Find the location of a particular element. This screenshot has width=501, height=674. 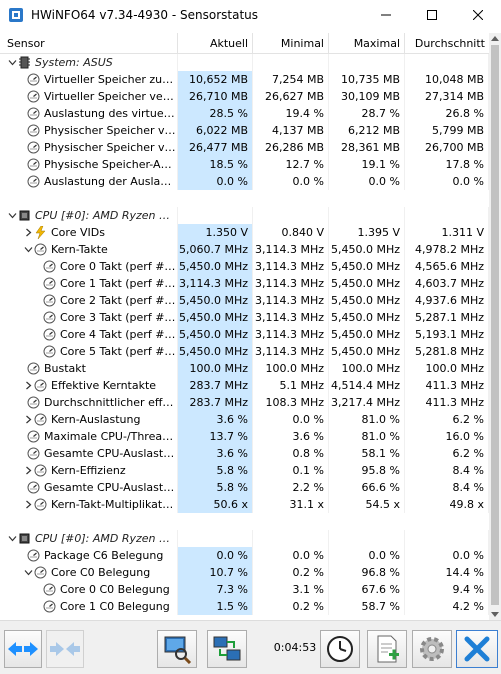

value-max: 0.0 % is located at coordinates (367, 555).